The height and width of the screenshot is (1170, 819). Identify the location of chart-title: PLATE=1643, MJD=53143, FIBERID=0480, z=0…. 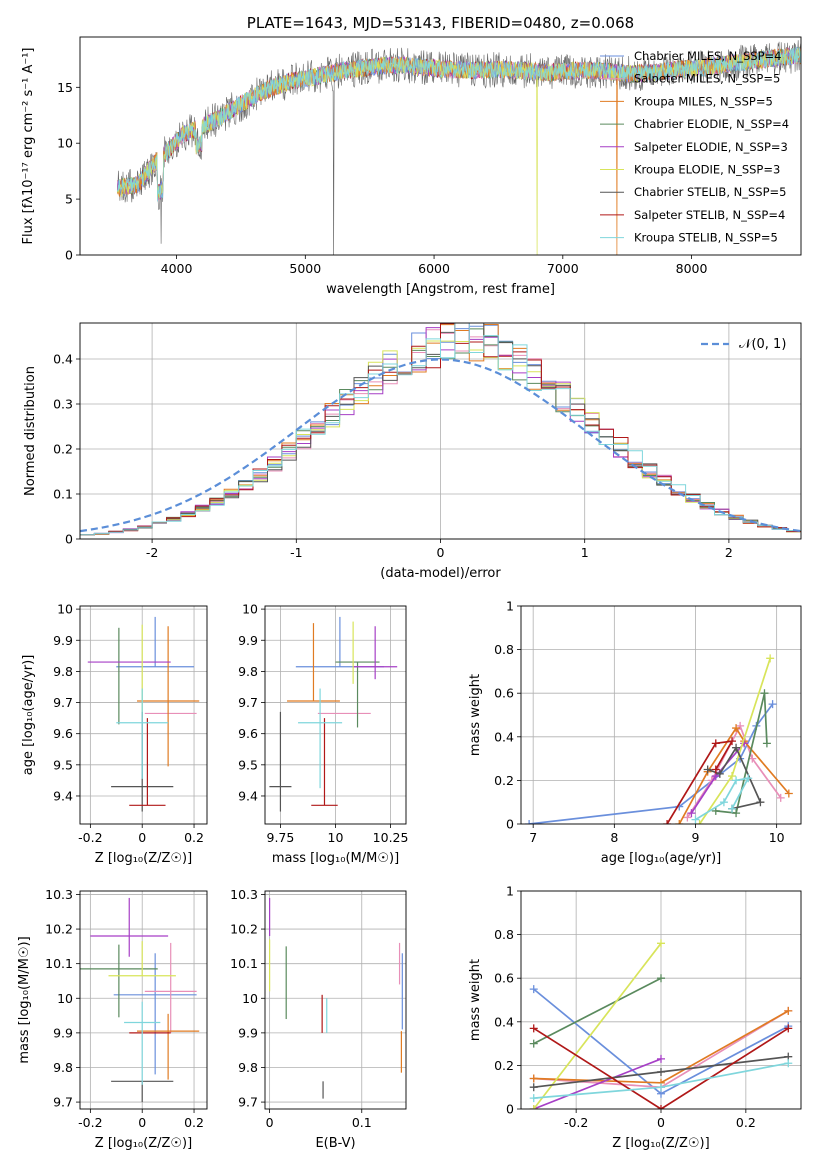
(440, 23).